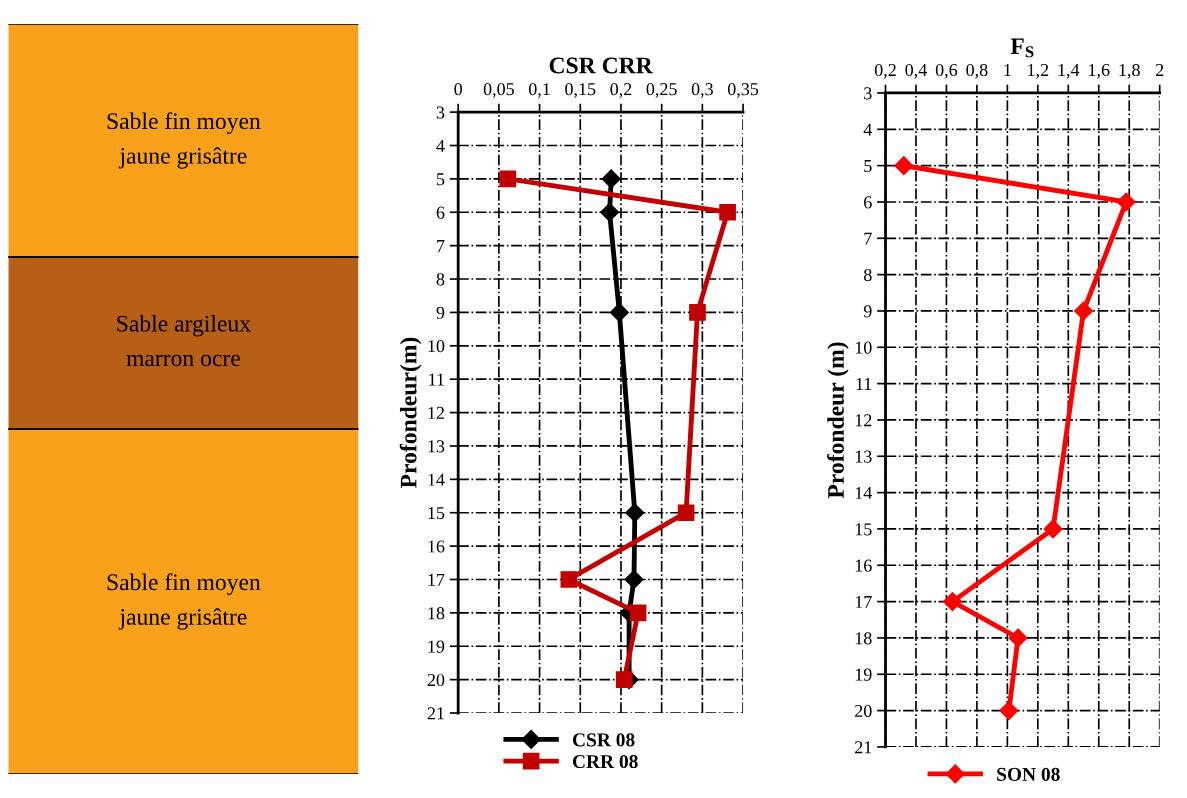 Image resolution: width=1187 pixels, height=798 pixels. Describe the element at coordinates (1028, 774) in the screenshot. I see `legend-label: SON 08` at that location.